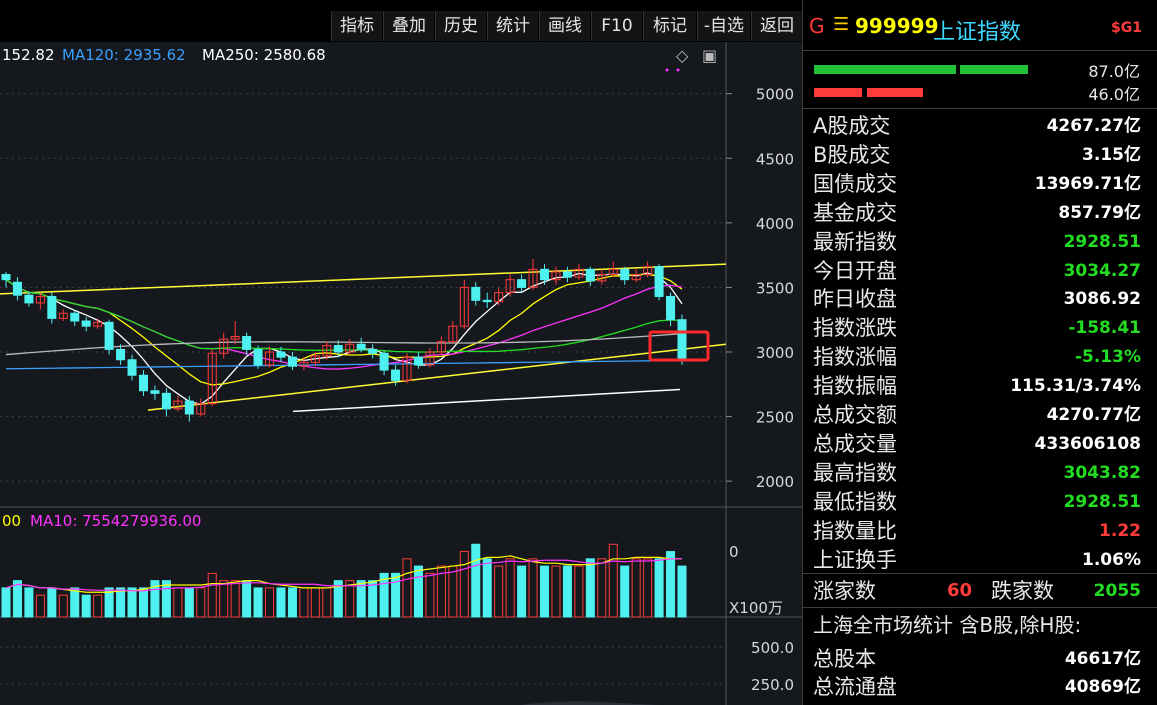  I want to click on quote-value: -5.13%, so click(1107, 357).